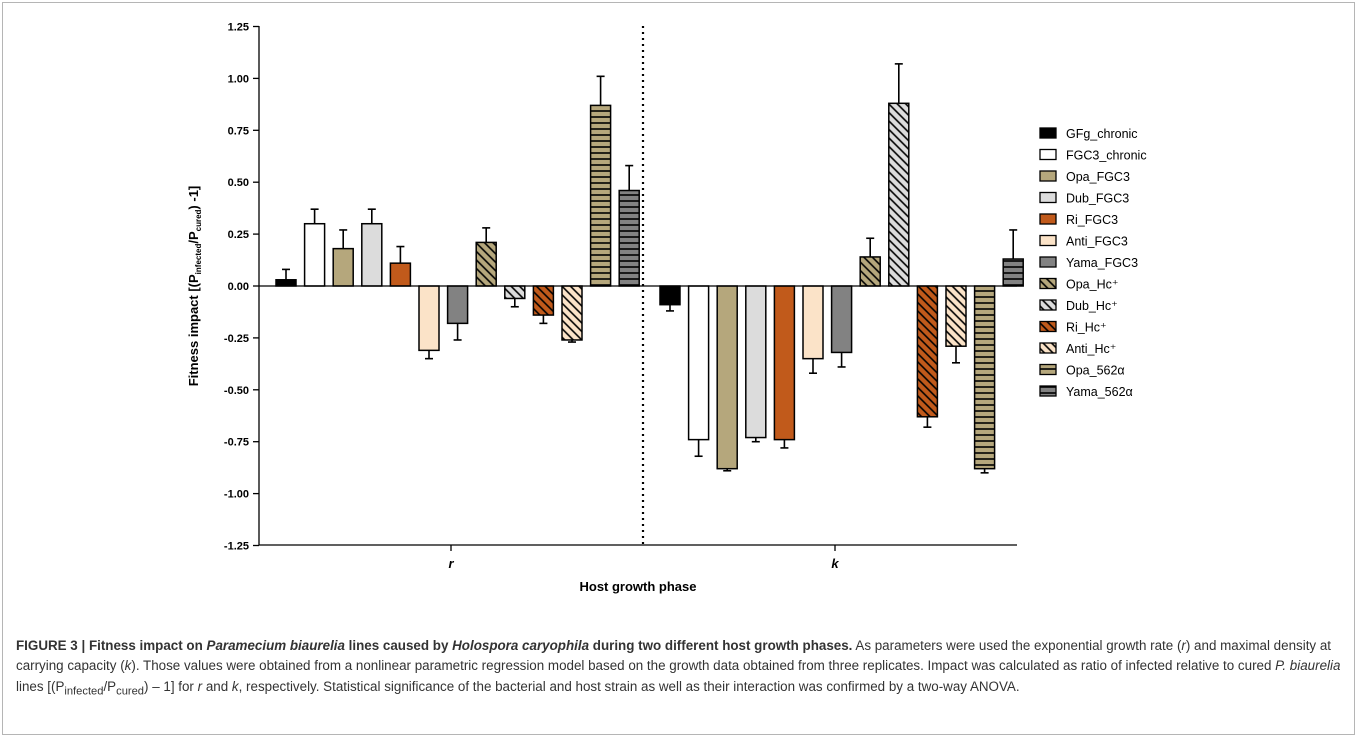 This screenshot has width=1357, height=738. What do you see at coordinates (236, 495) in the screenshot?
I see `y-tick-label: -1.00` at bounding box center [236, 495].